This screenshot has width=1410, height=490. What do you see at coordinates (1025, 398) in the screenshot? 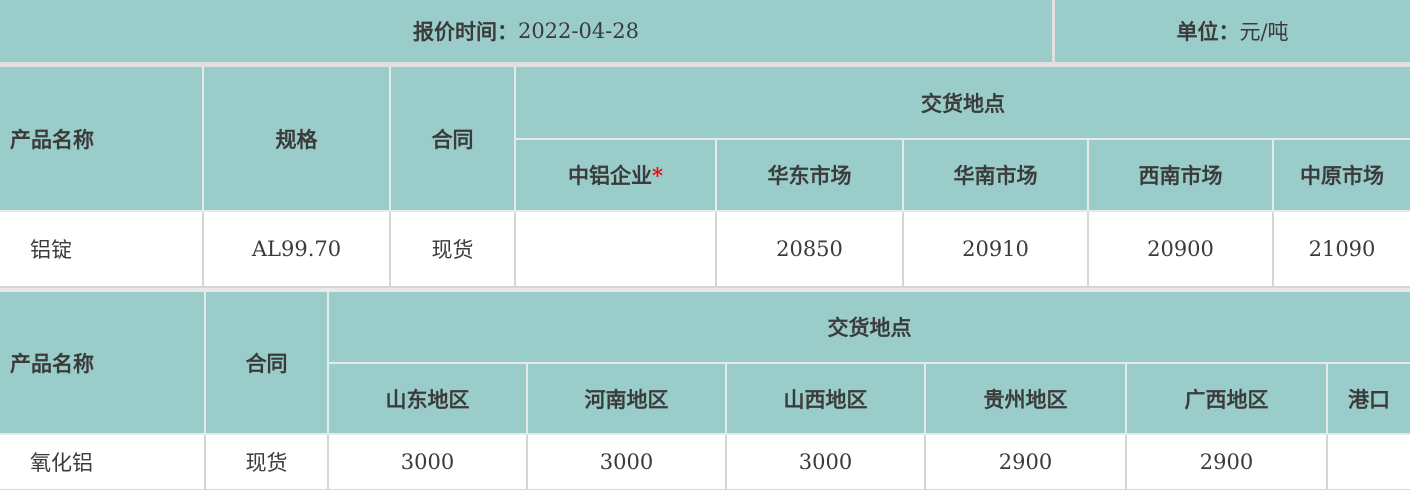
I see `t2-region-guizhou: 贵州地区` at bounding box center [1025, 398].